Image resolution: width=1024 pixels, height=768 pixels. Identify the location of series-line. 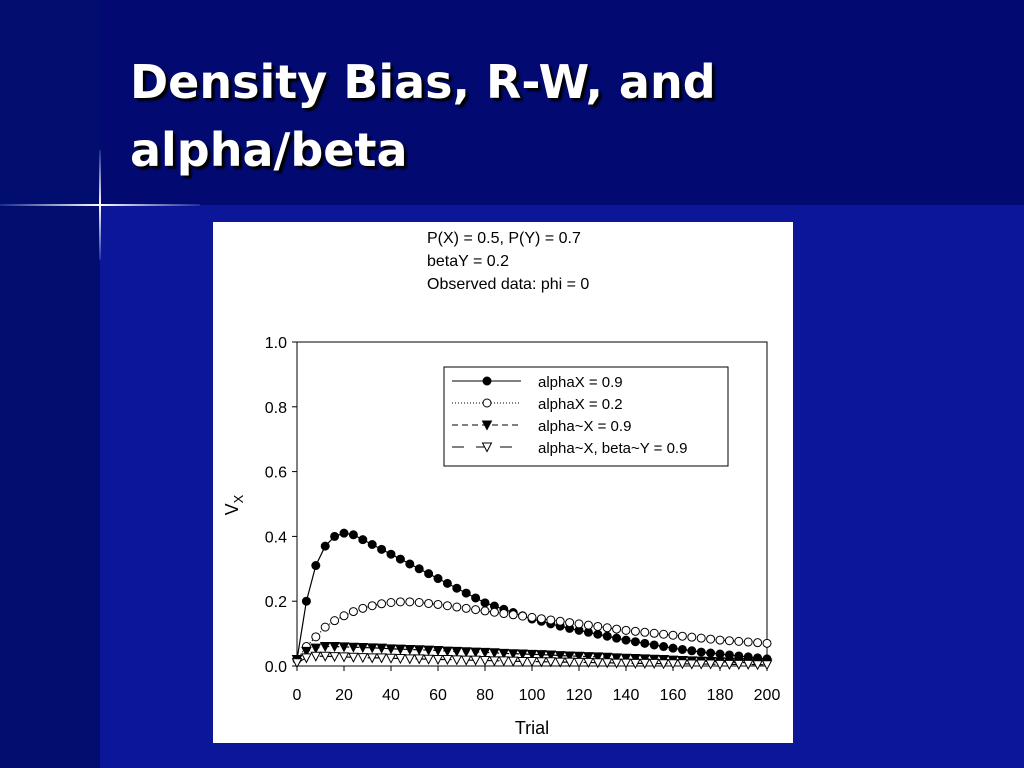
(531, 660).